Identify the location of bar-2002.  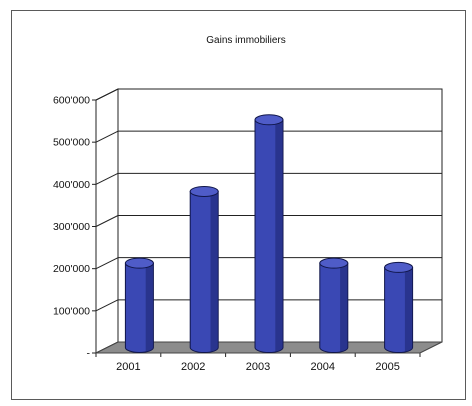
(204, 269).